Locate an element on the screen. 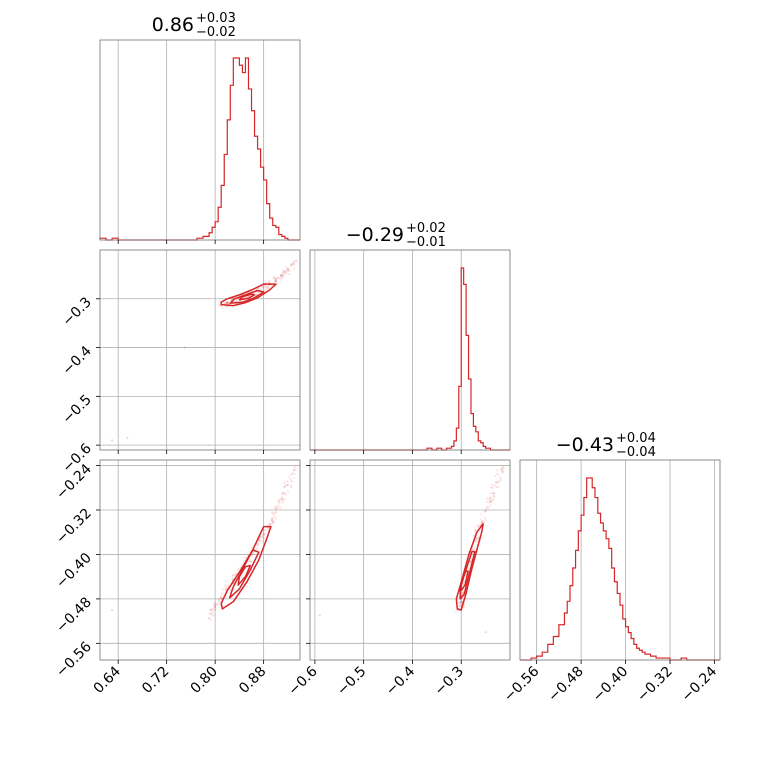 Image resolution: width=760 pixels, height=760 pixels. y-tick-label: −0.5 is located at coordinates (76, 409).